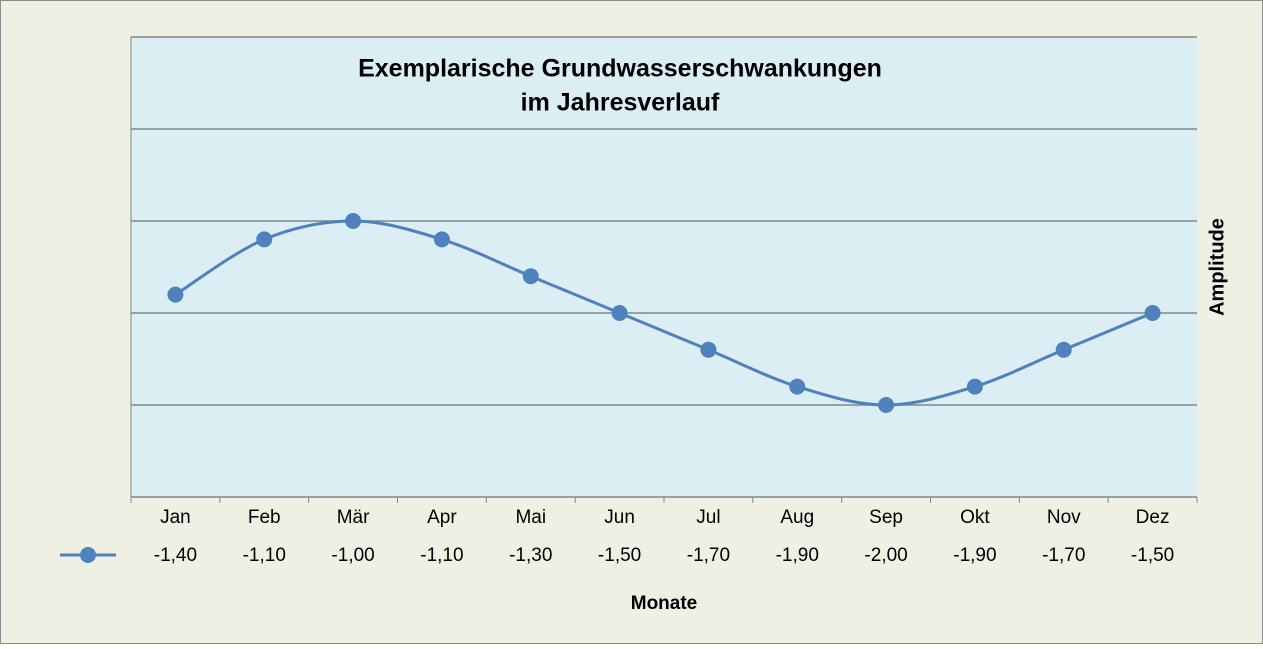  What do you see at coordinates (264, 517) in the screenshot?
I see `x-tick-label: Feb` at bounding box center [264, 517].